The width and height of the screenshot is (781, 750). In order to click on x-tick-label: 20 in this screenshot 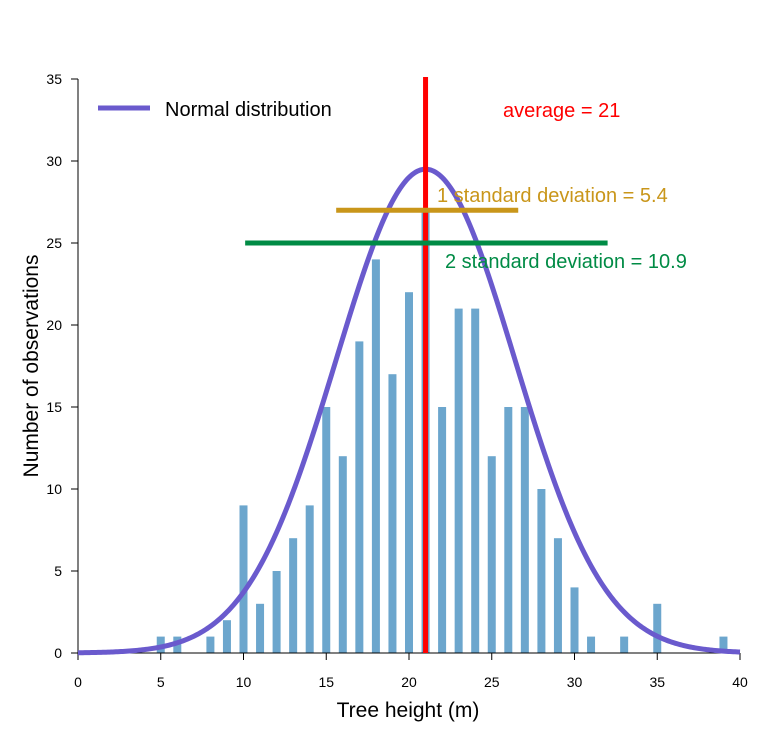, I will do `click(409, 682)`.